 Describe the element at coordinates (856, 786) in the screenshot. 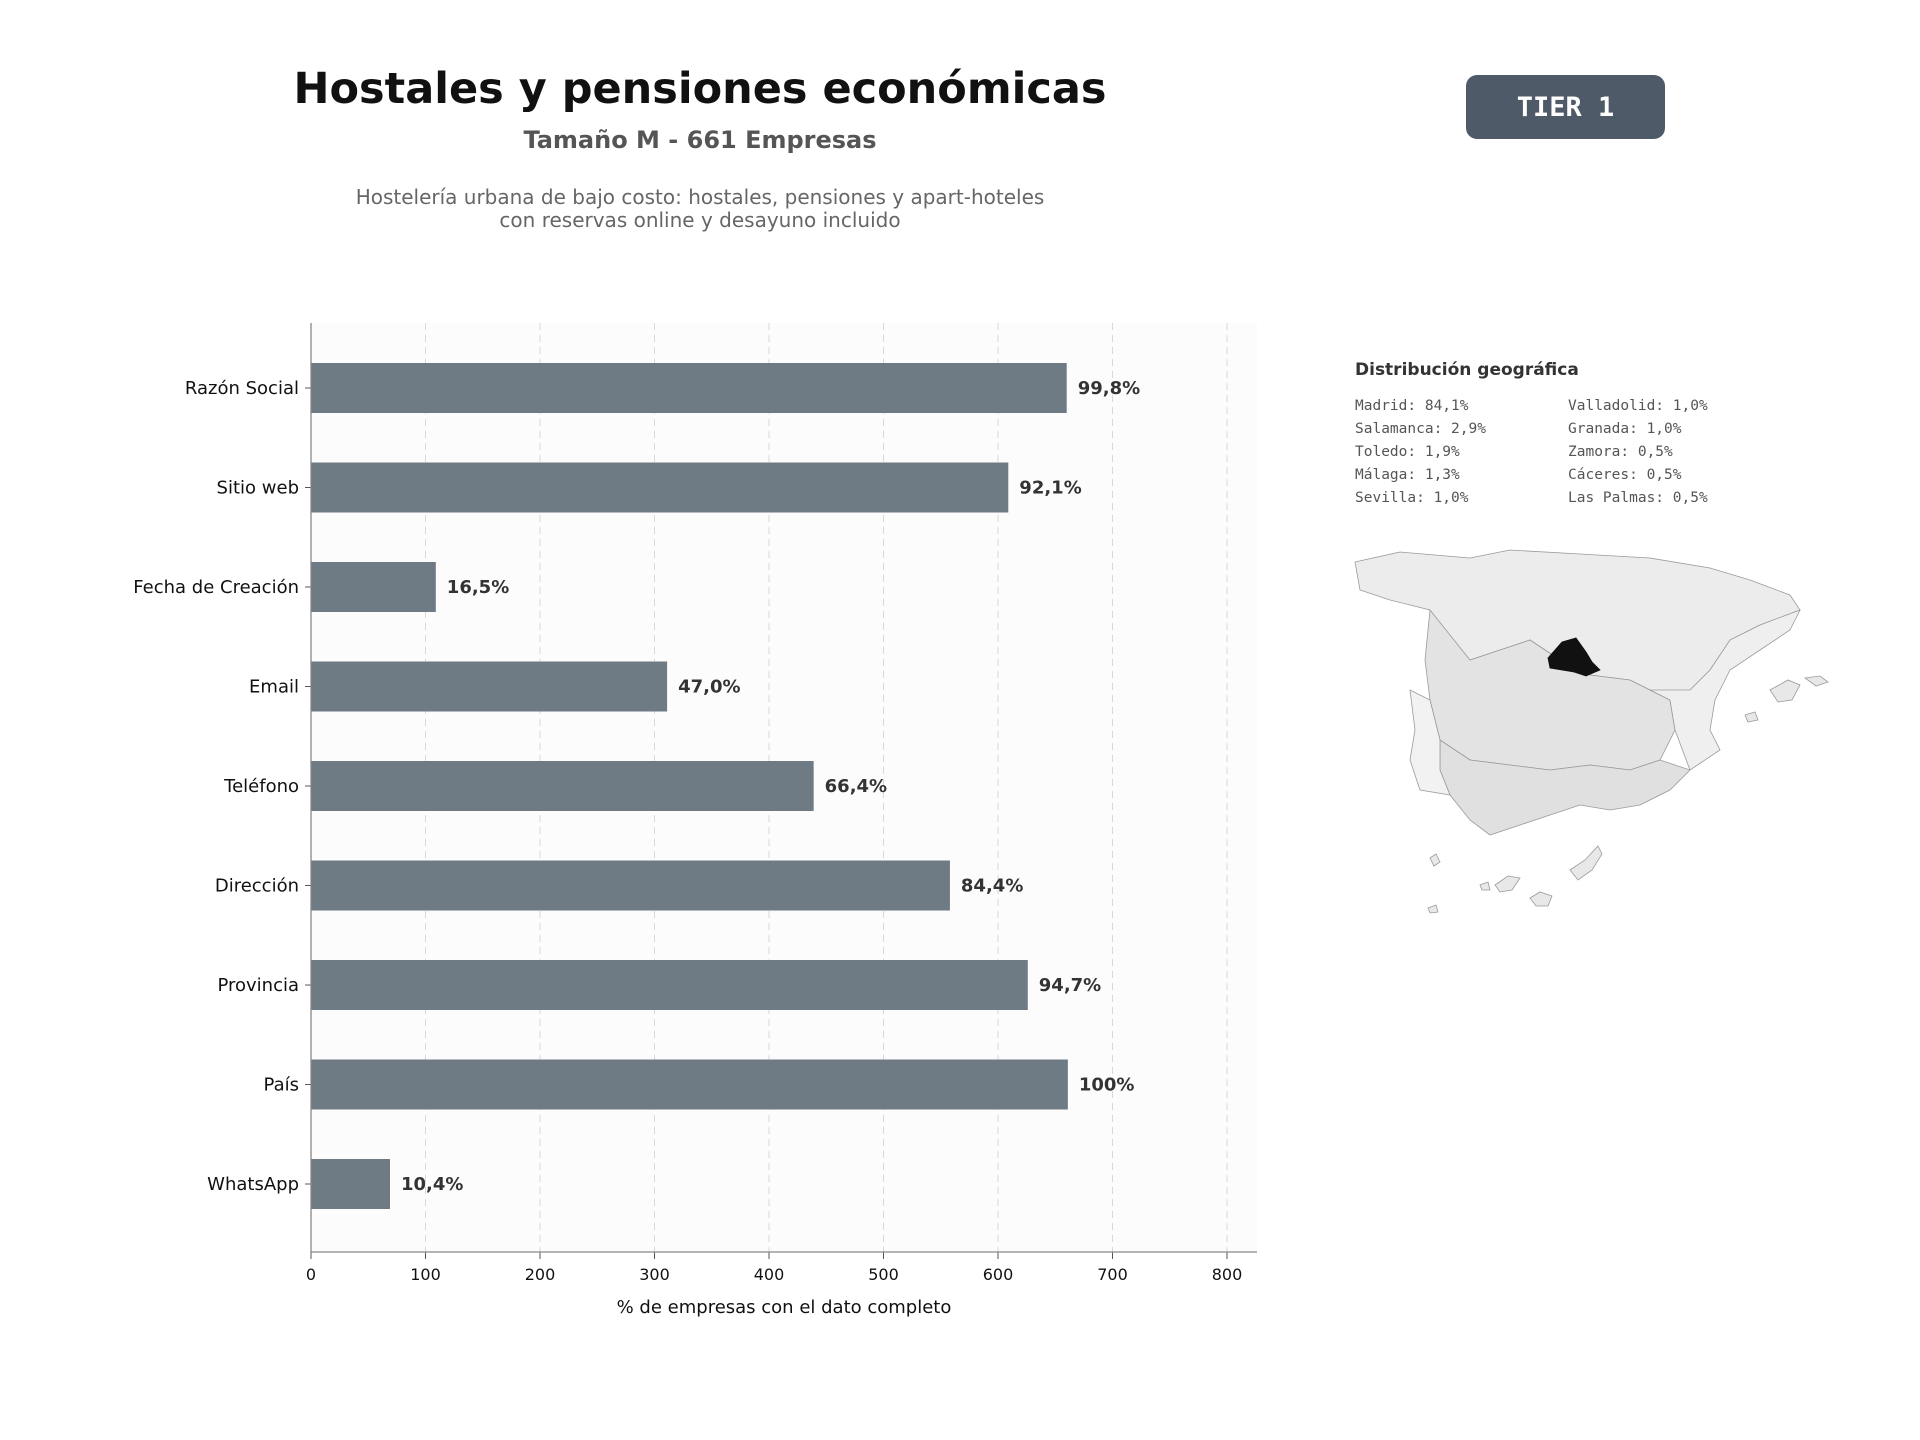

I see `data-label: 66,4%` at that location.